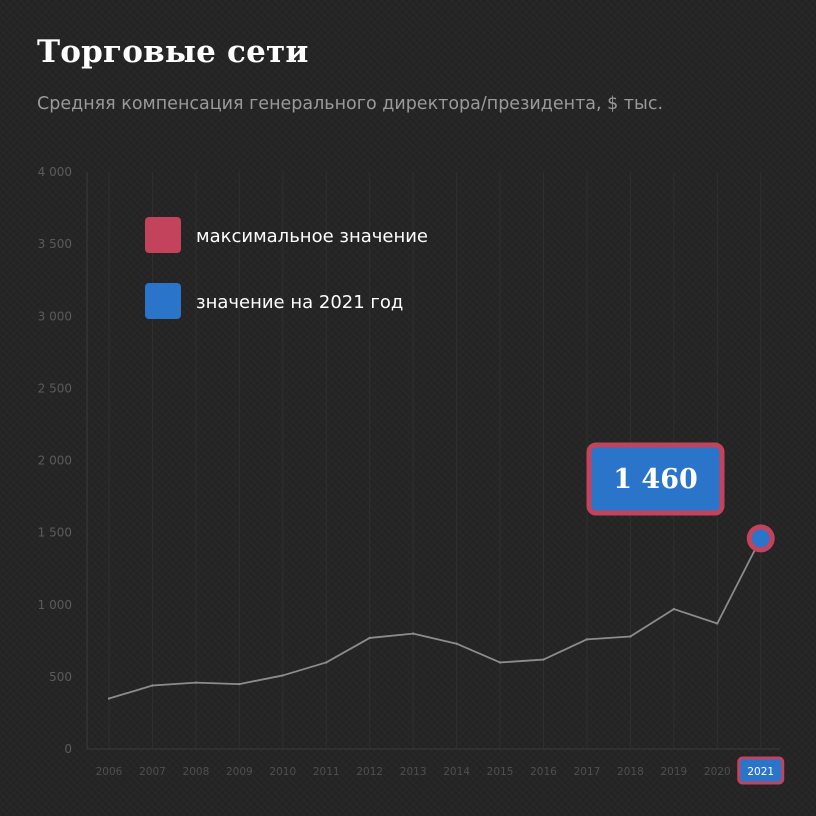 The image size is (816, 816). What do you see at coordinates (282, 772) in the screenshot?
I see `x-tick-label: 2010` at bounding box center [282, 772].